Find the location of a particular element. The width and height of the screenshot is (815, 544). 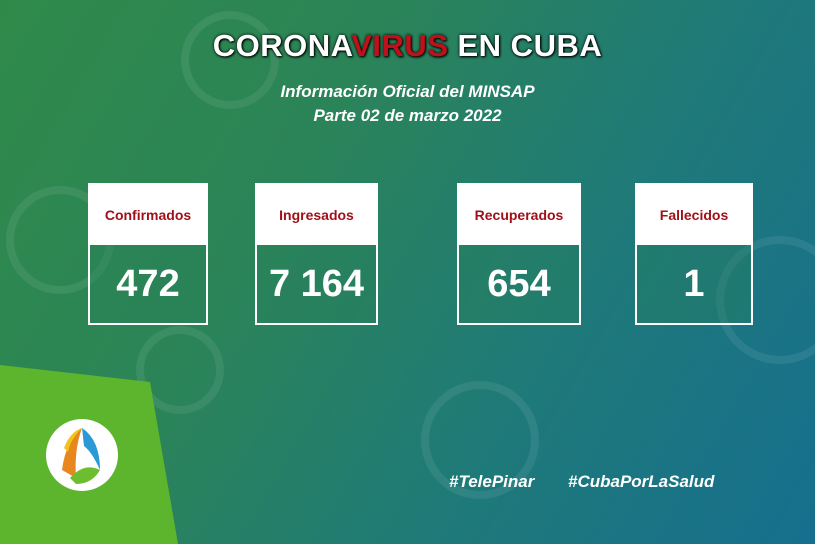

stat-value: 472 is located at coordinates (148, 284).